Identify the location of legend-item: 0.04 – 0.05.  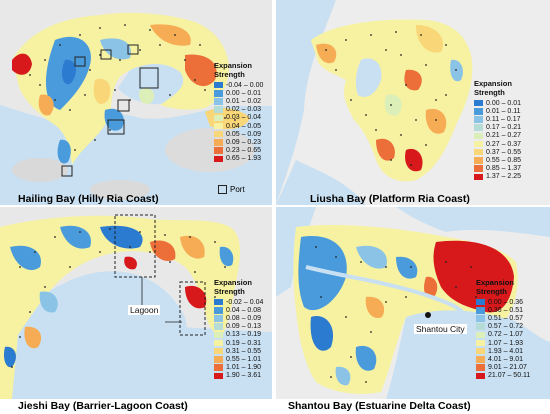
(238, 126).